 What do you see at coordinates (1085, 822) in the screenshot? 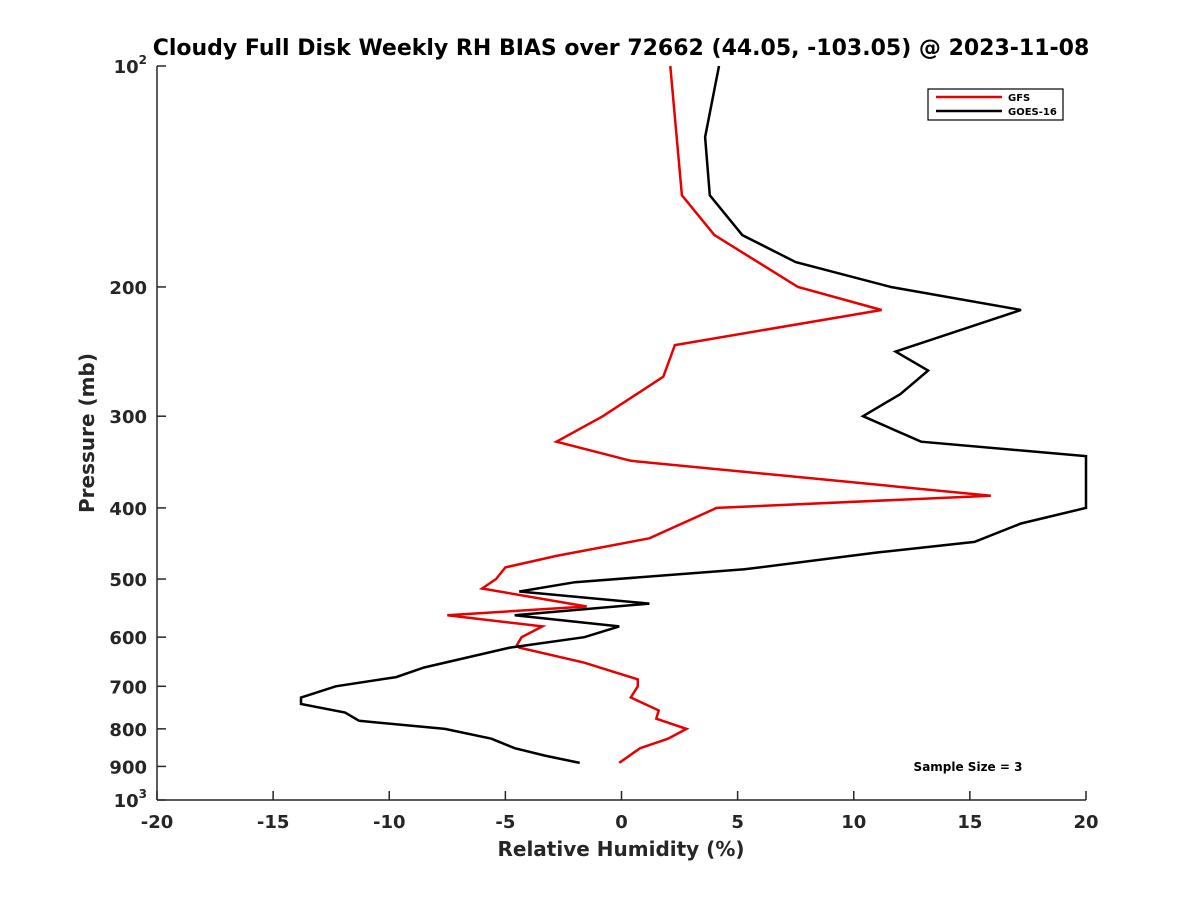
I see `x-tick-label: 20` at bounding box center [1085, 822].